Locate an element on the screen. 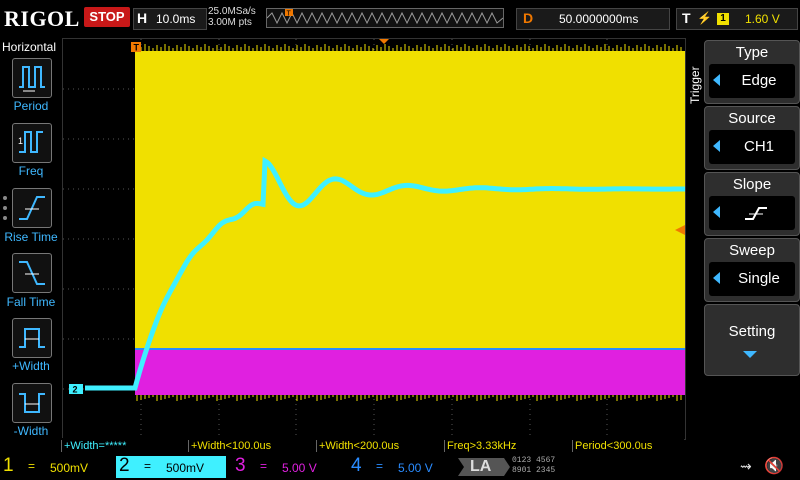 The height and width of the screenshot is (480, 800). channel-1-status: 1 = 500mV is located at coordinates (55, 466).